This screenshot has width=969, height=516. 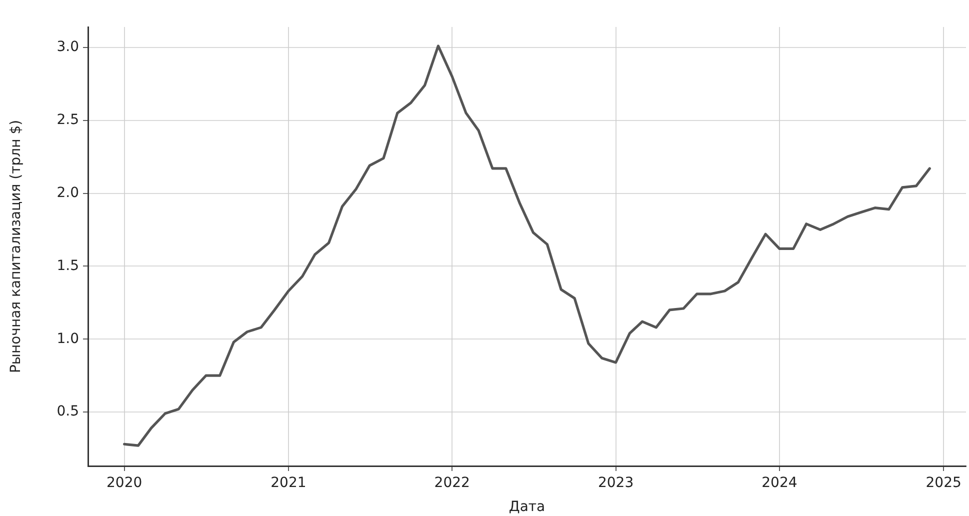 I want to click on y-tick-label: 1.0, so click(x=67, y=338).